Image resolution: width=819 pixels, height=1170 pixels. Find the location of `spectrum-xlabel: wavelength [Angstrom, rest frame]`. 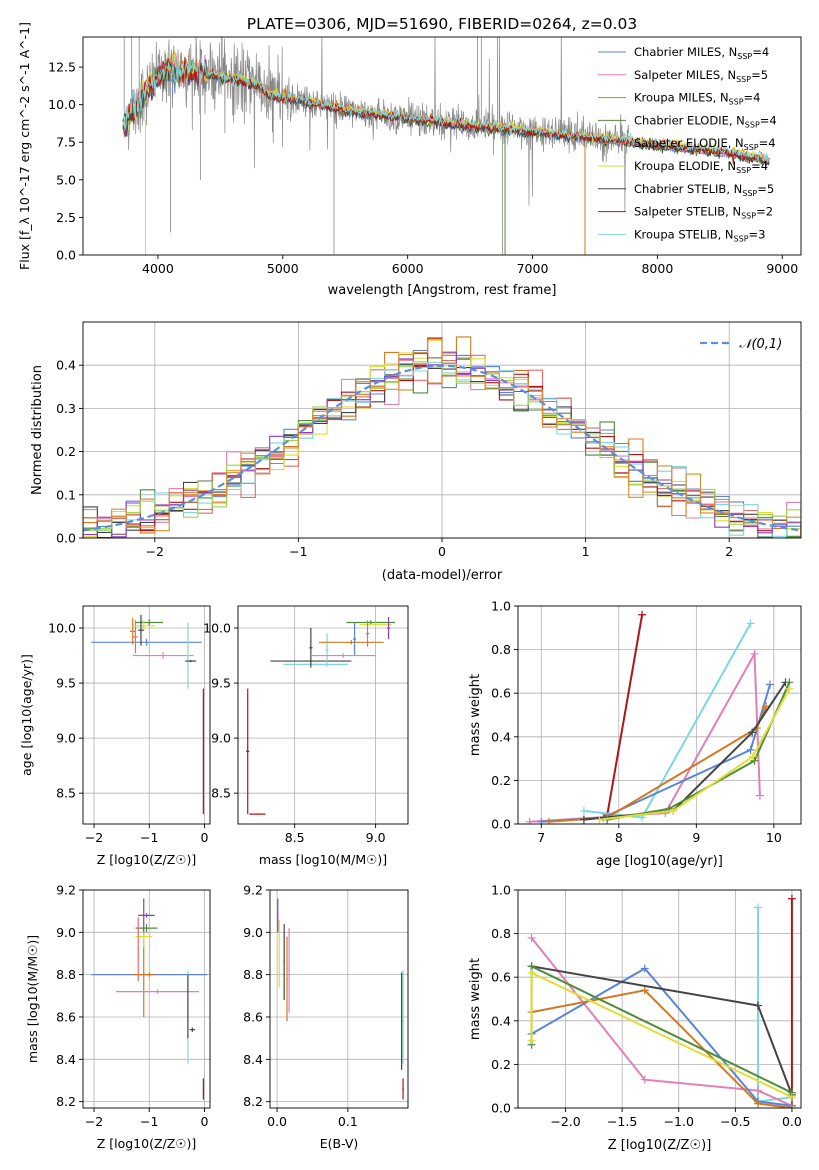

spectrum-xlabel: wavelength [Angstrom, rest frame] is located at coordinates (442, 290).